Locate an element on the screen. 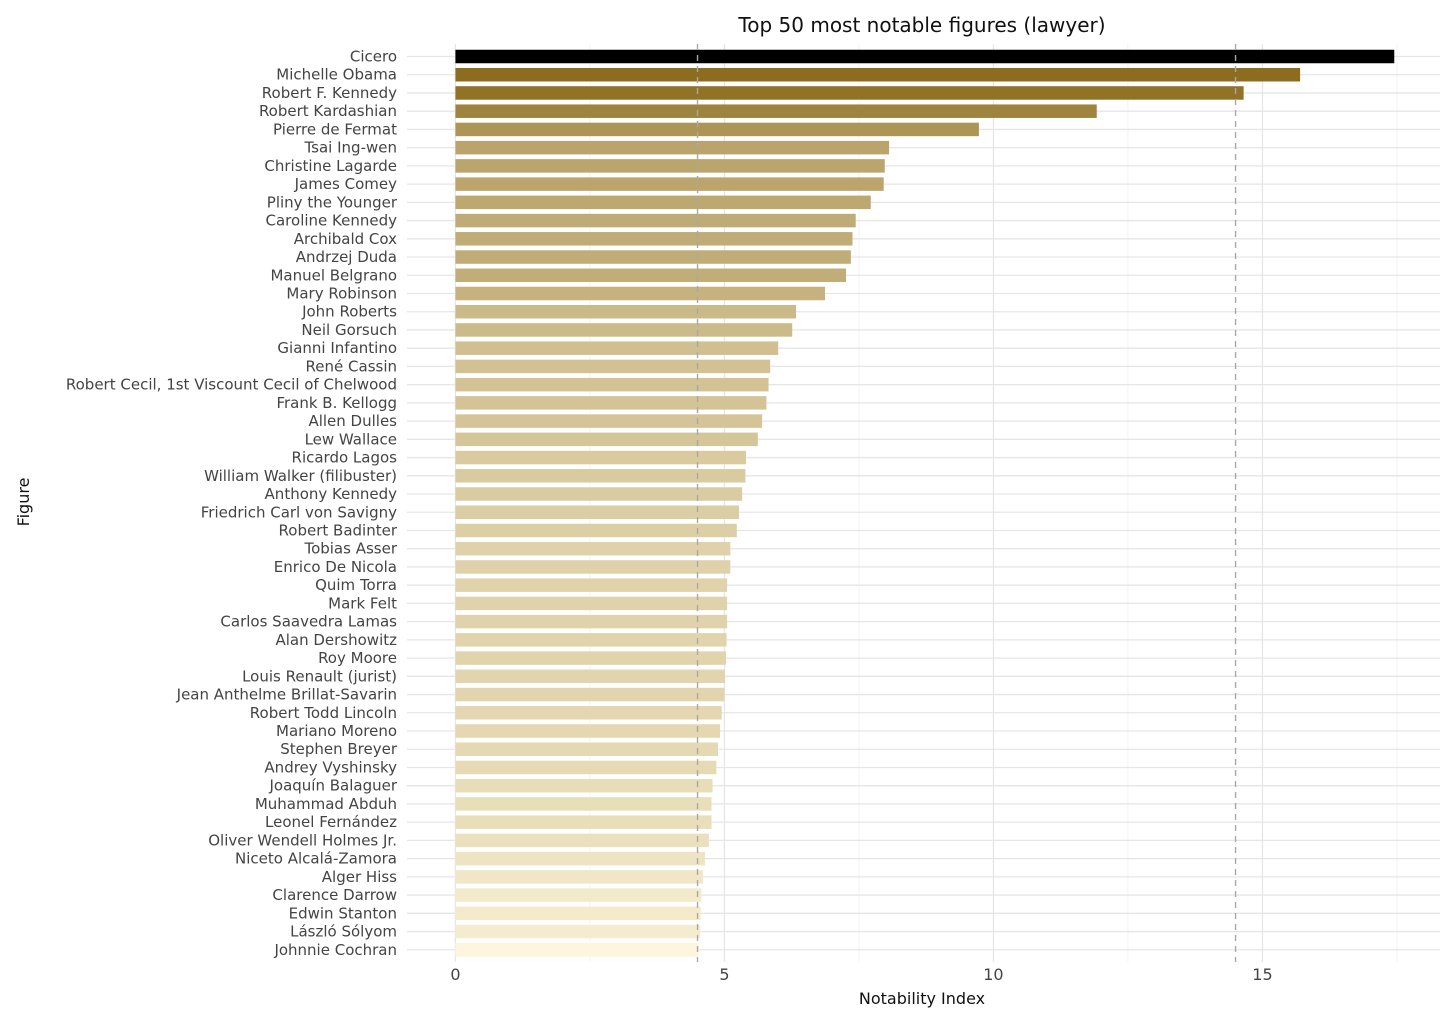 This screenshot has width=1456, height=1024. category-label: Cicero is located at coordinates (373, 57).